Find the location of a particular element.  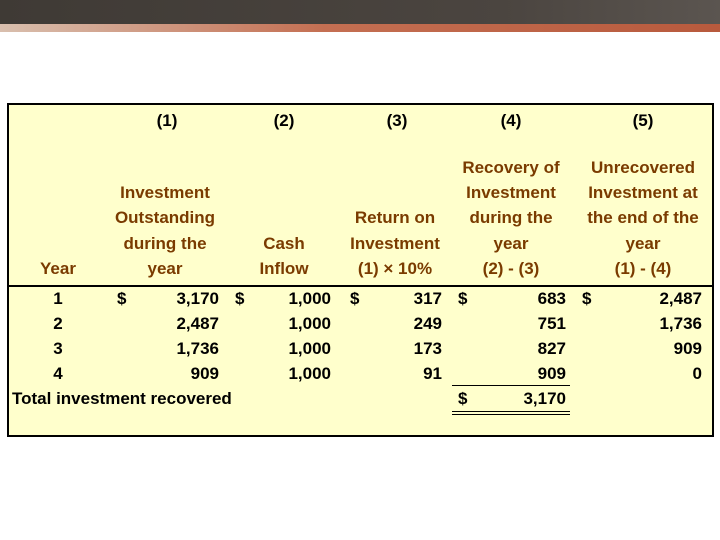

total-dollar: $ is located at coordinates (463, 398).